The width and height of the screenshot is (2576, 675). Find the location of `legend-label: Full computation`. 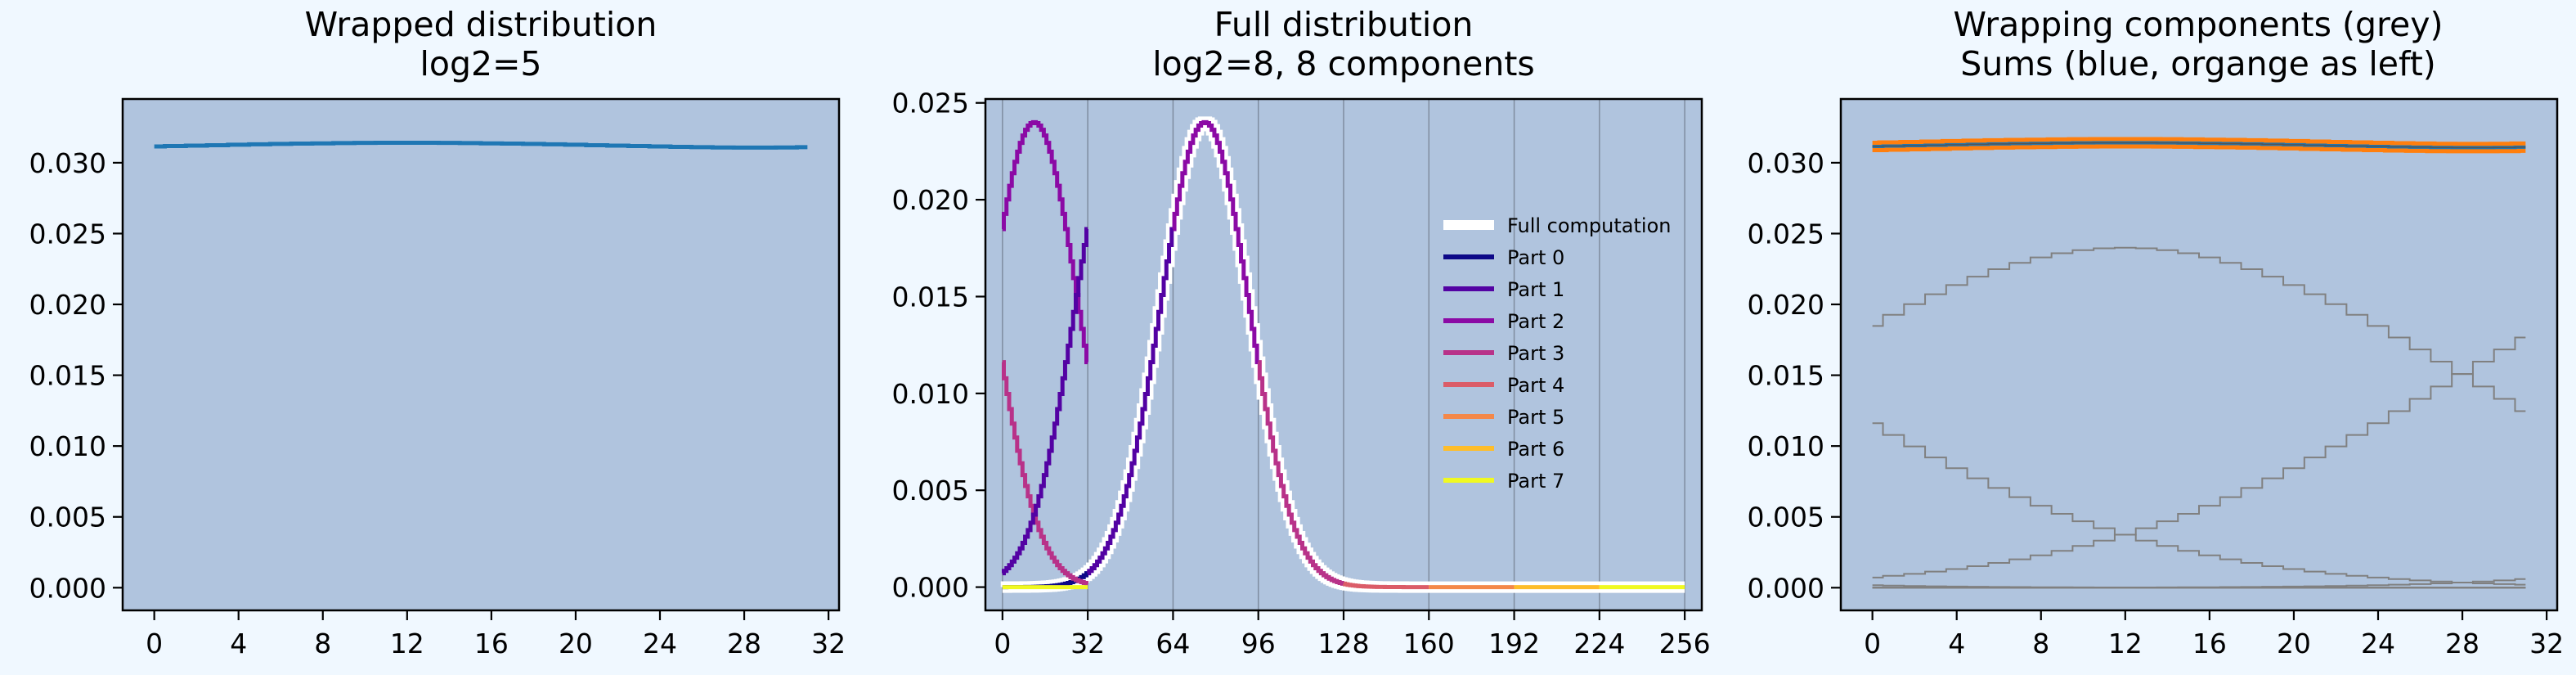

legend-label: Full computation is located at coordinates (1589, 226).